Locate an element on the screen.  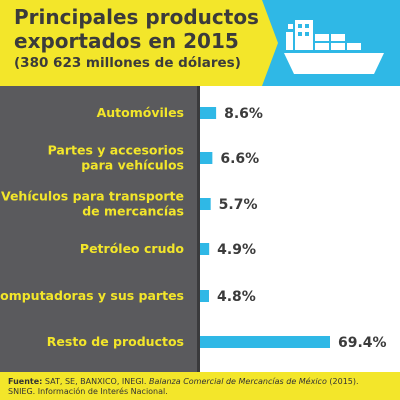
value-label-4: 4.8% is located at coordinates (236, 297).